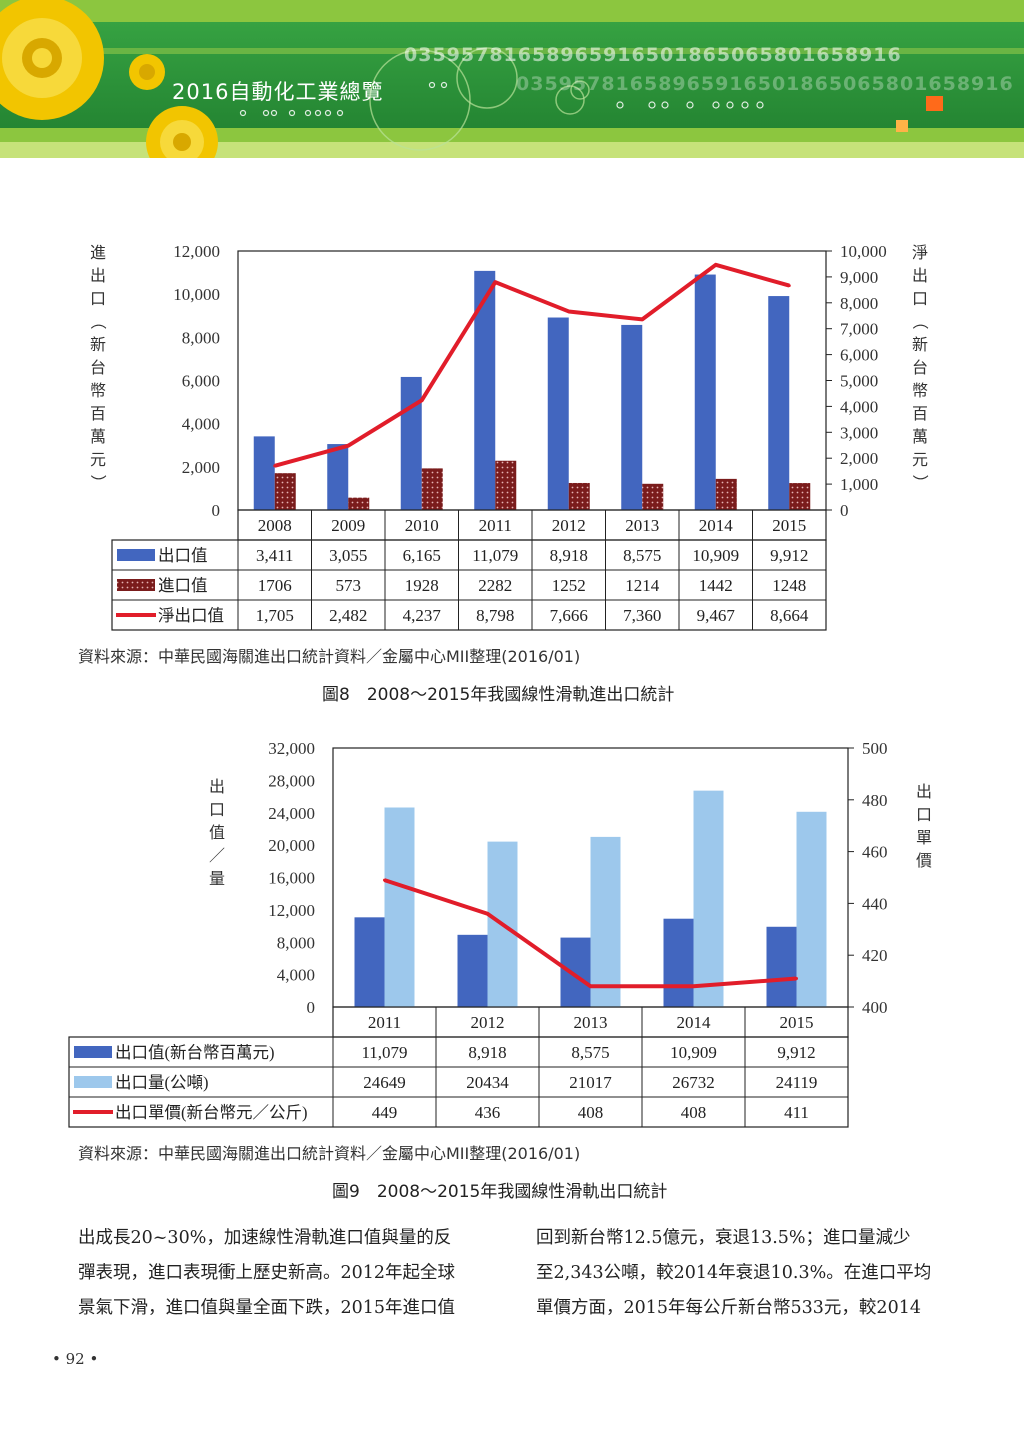  I want to click on c9-category-label: 2013, so click(591, 1022).